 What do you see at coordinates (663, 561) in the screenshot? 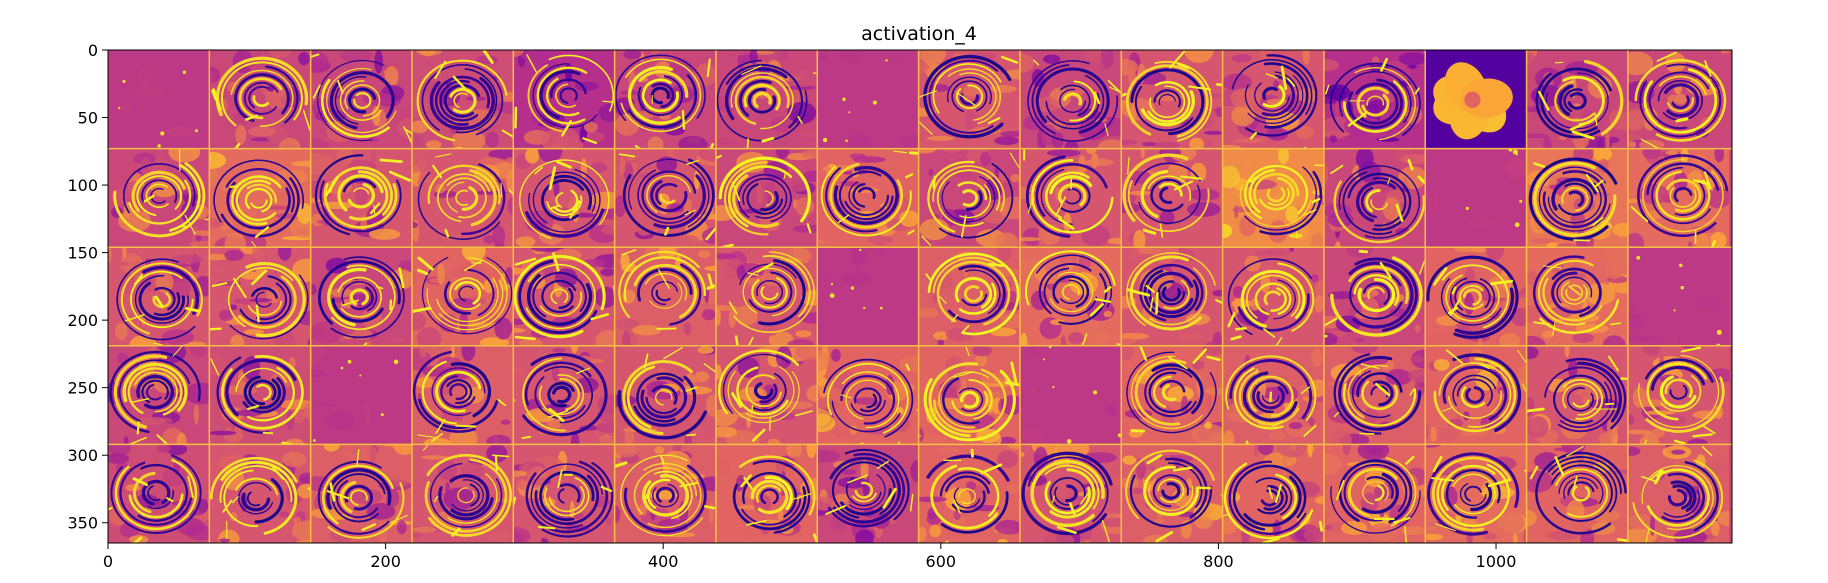
I see `x-tick-label: 400` at bounding box center [663, 561].